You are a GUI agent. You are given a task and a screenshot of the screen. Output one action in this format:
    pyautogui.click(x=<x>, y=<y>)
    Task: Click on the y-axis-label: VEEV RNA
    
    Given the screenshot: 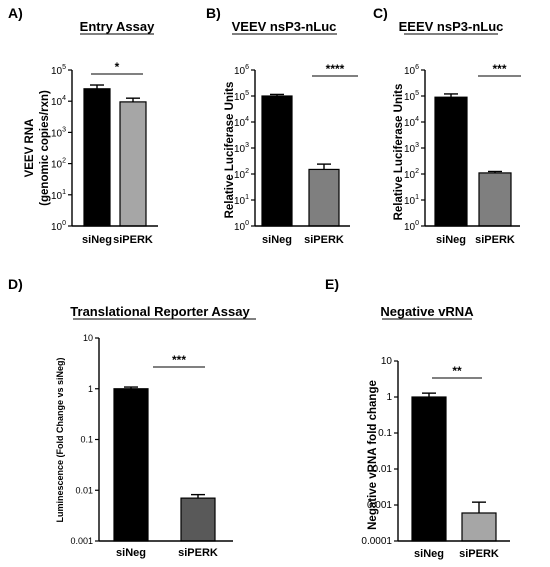 What is the action you would take?
    pyautogui.click(x=30, y=148)
    